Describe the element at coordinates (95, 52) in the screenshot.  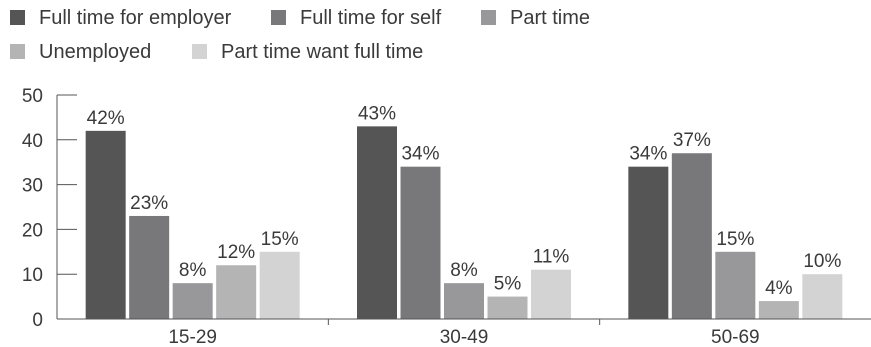
I see `legend-label: Unemployed` at that location.